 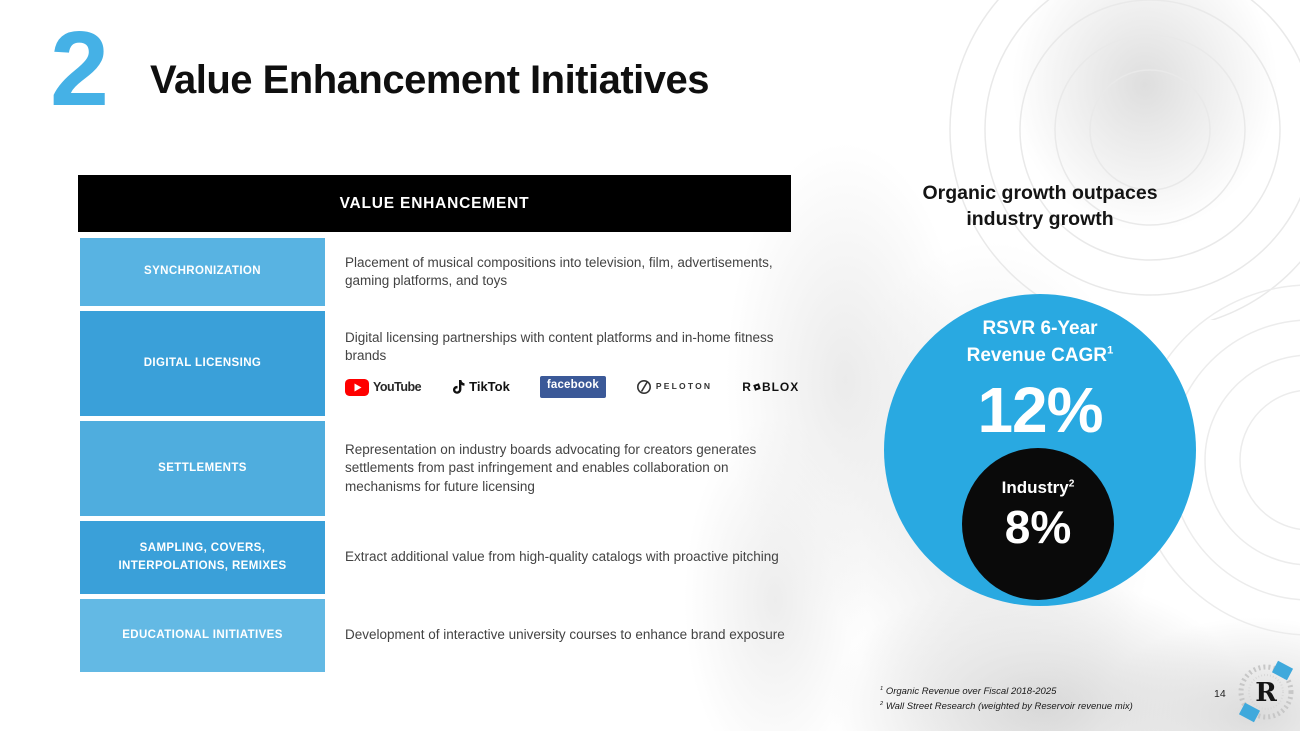 What do you see at coordinates (459, 387) in the screenshot?
I see `tiktok-note-icon` at bounding box center [459, 387].